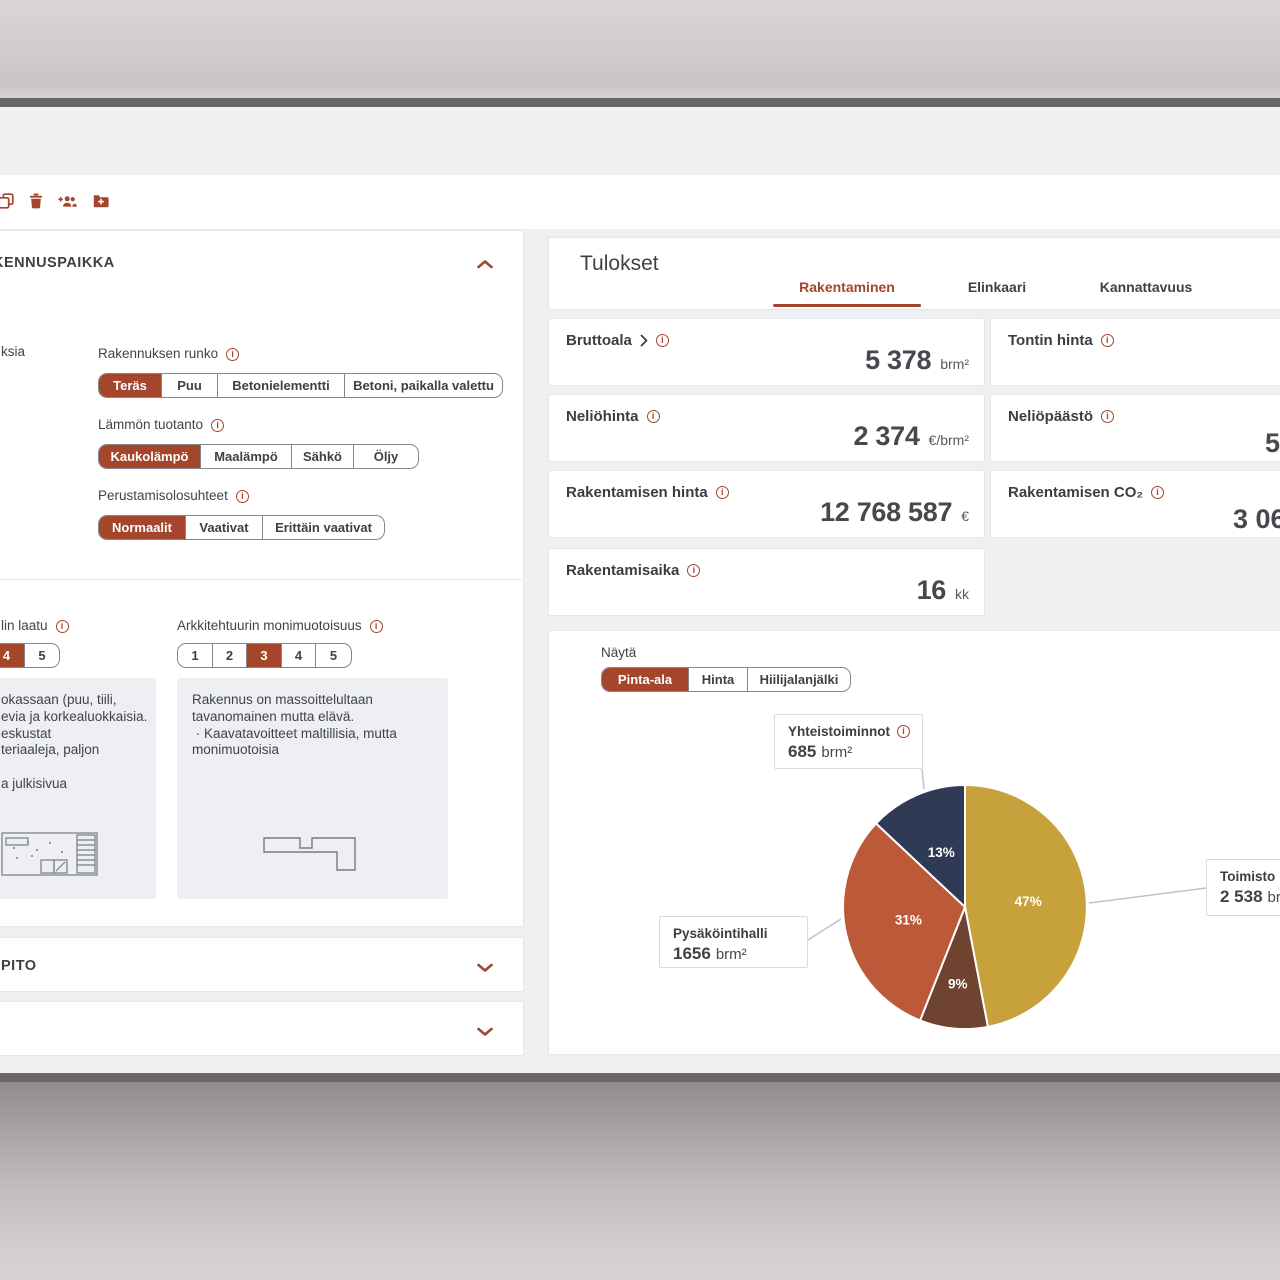 This screenshot has height=1280, width=1280. Describe the element at coordinates (386, 456) in the screenshot. I see `option-oljy: Öljy` at that location.